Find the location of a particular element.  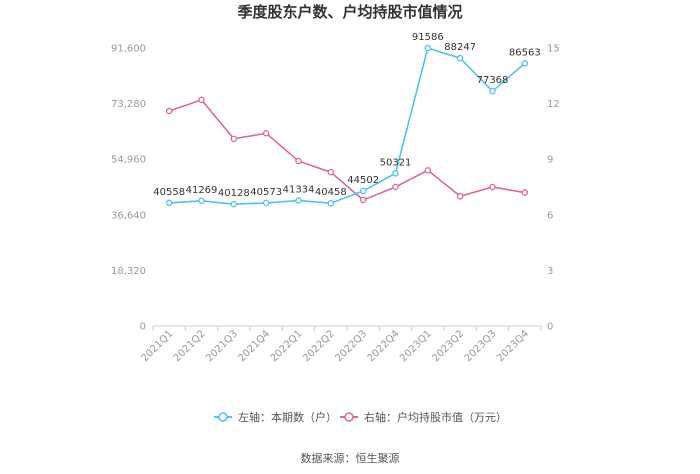

data-label: 88247 is located at coordinates (460, 47).